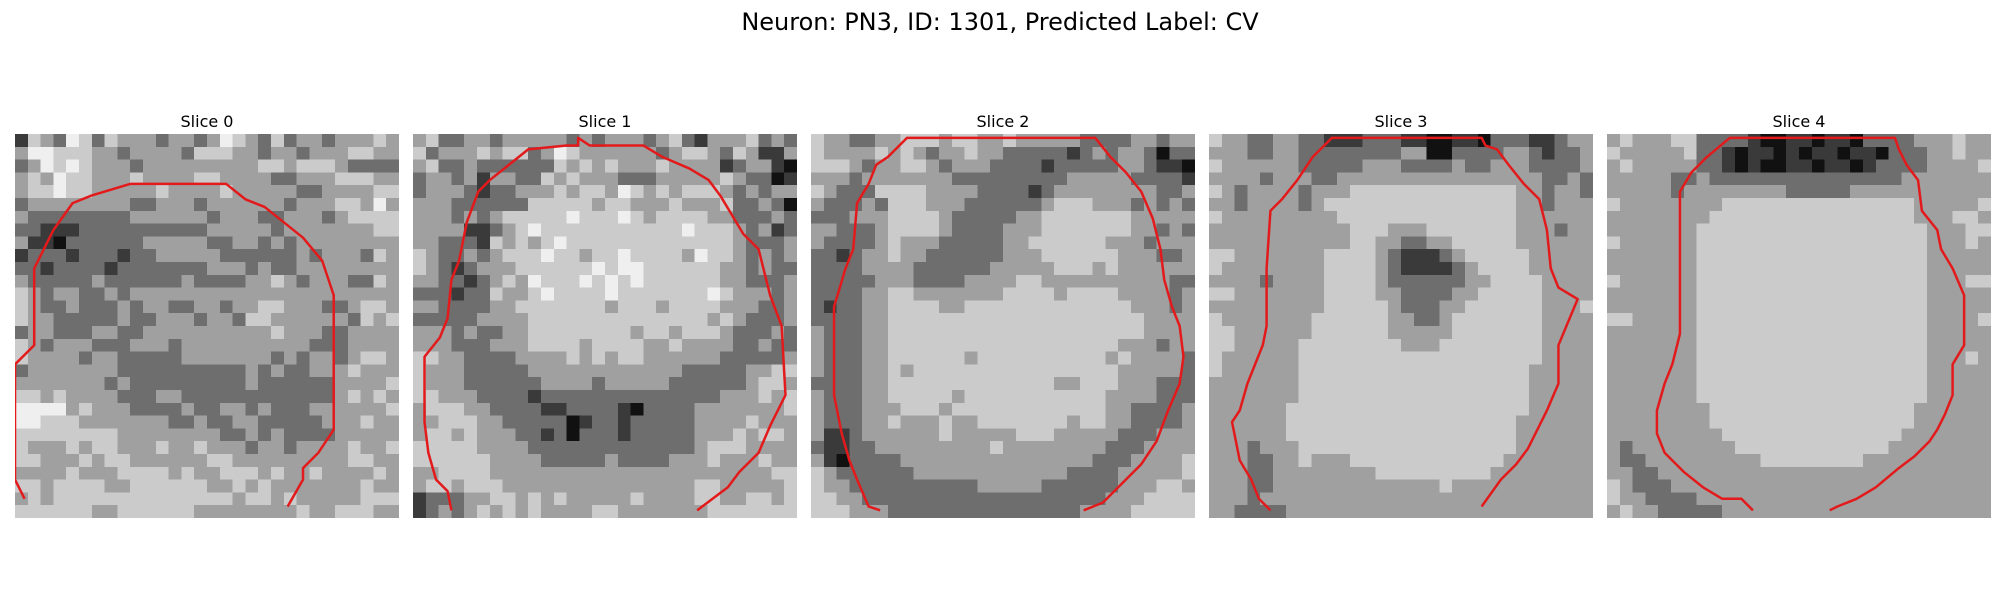 This screenshot has height=600, width=2000. I want to click on slice-title-2: Slice 2, so click(1003, 121).